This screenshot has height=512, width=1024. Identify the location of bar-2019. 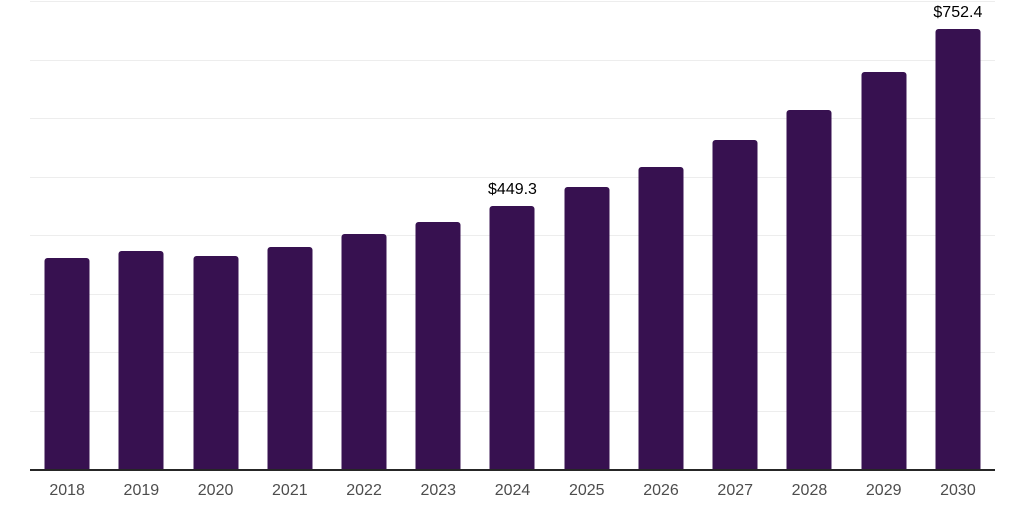
(141, 360).